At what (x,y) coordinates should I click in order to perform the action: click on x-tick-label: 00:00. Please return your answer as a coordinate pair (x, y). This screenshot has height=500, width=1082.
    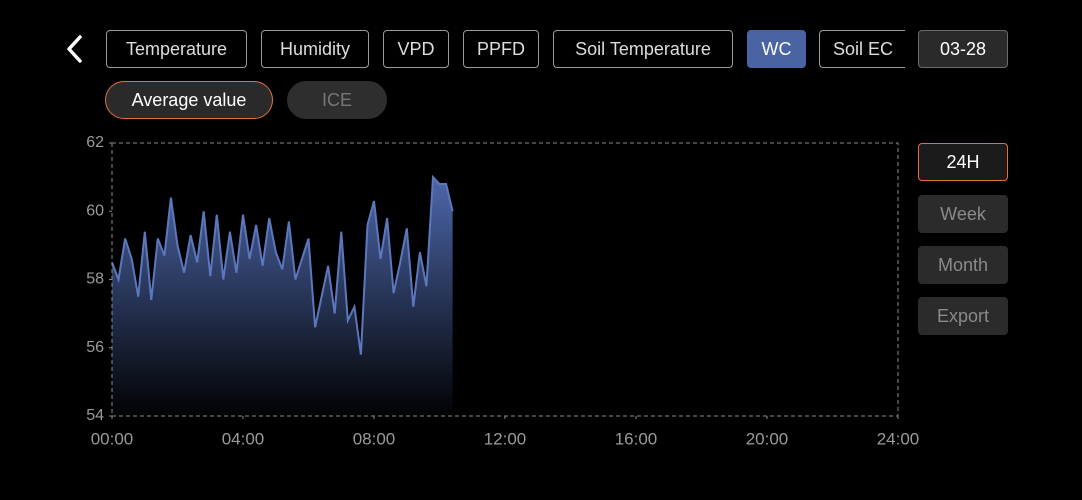
    Looking at the image, I should click on (112, 438).